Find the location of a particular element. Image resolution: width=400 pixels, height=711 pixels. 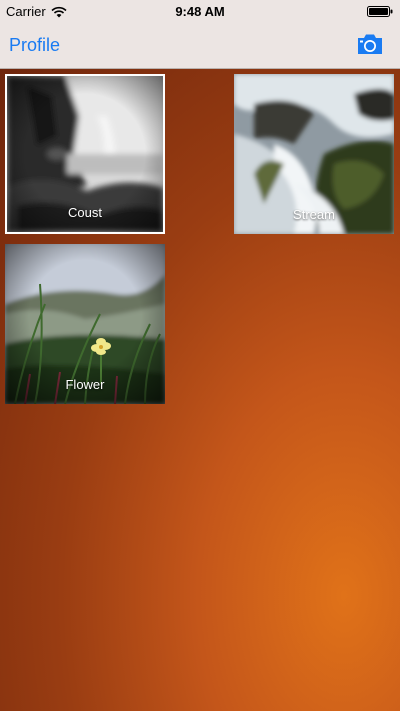

flower-photo is located at coordinates (85, 324).